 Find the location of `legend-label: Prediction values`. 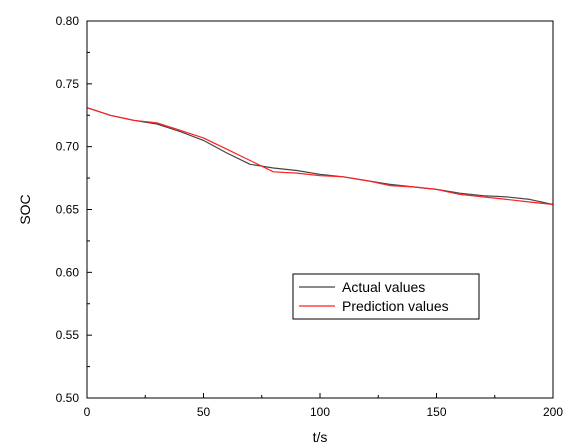

legend-label: Prediction values is located at coordinates (395, 306).